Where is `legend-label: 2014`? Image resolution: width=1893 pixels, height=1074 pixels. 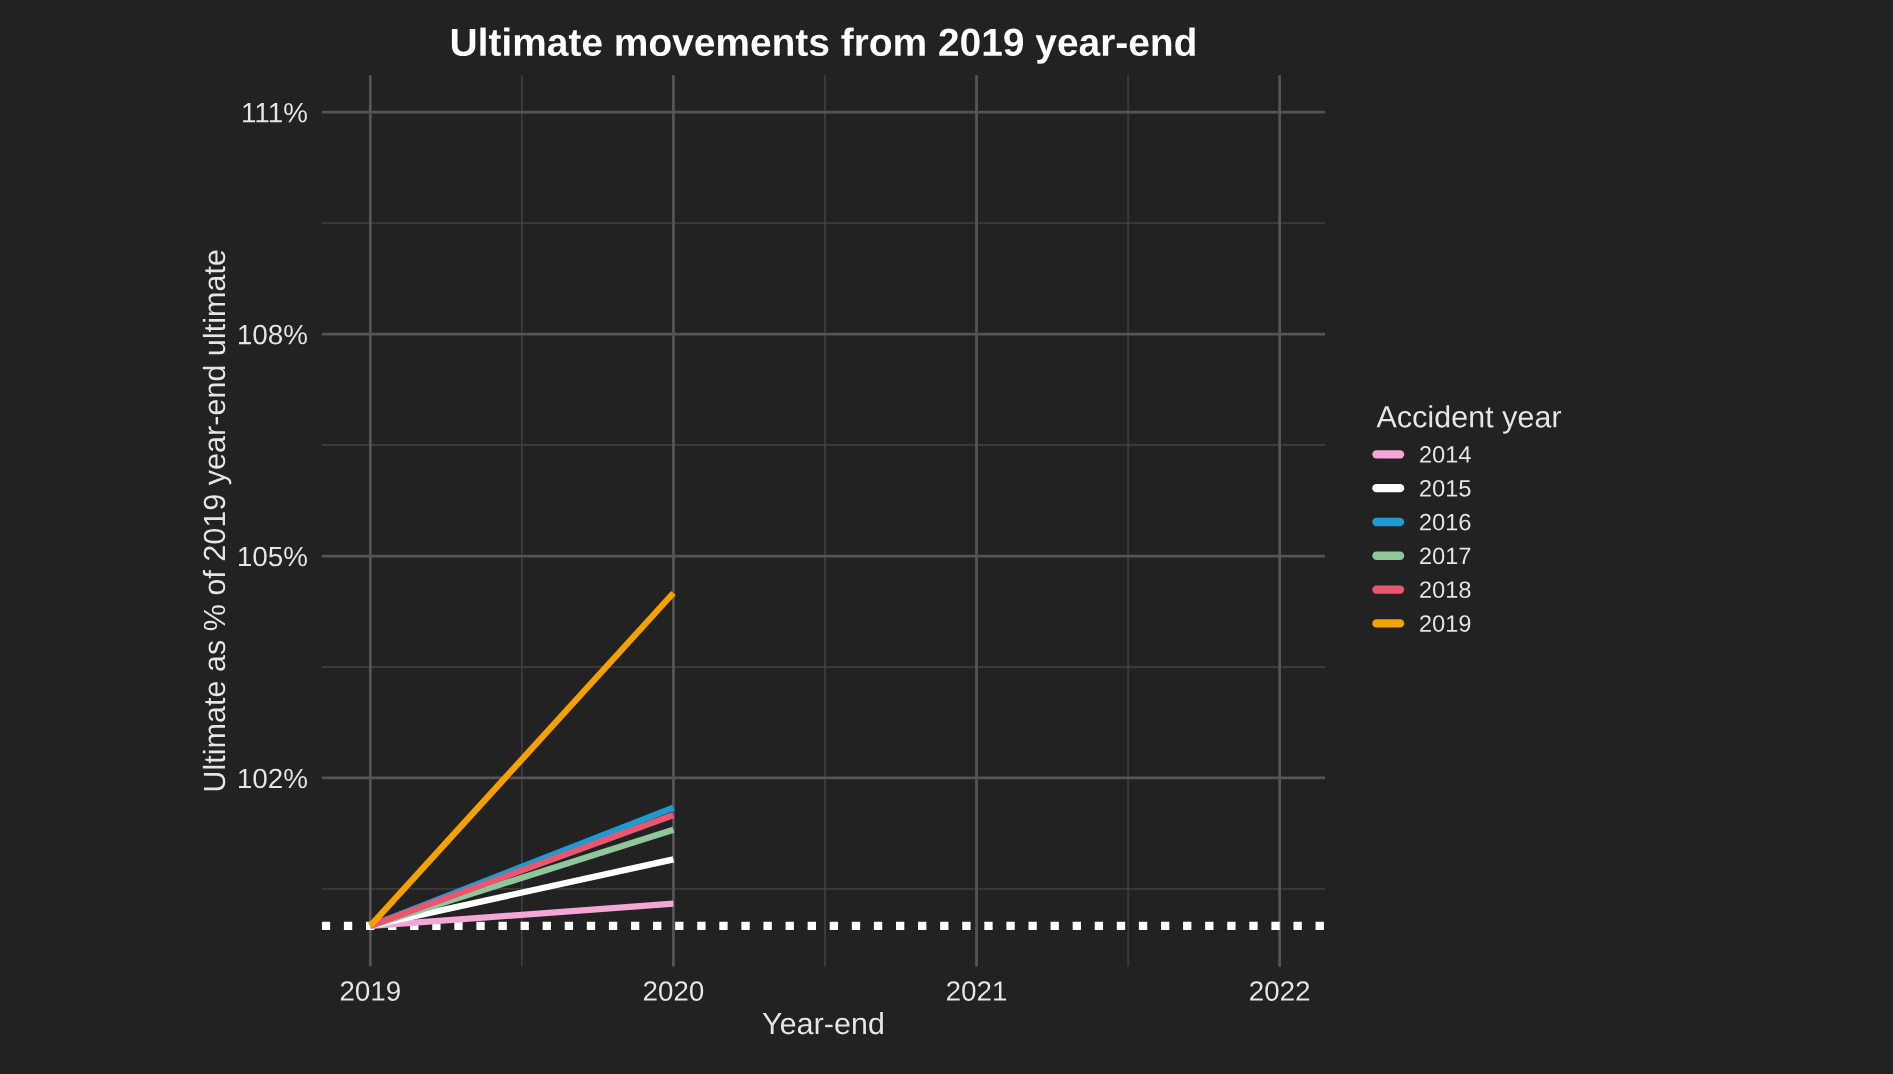
legend-label: 2014 is located at coordinates (1445, 454).